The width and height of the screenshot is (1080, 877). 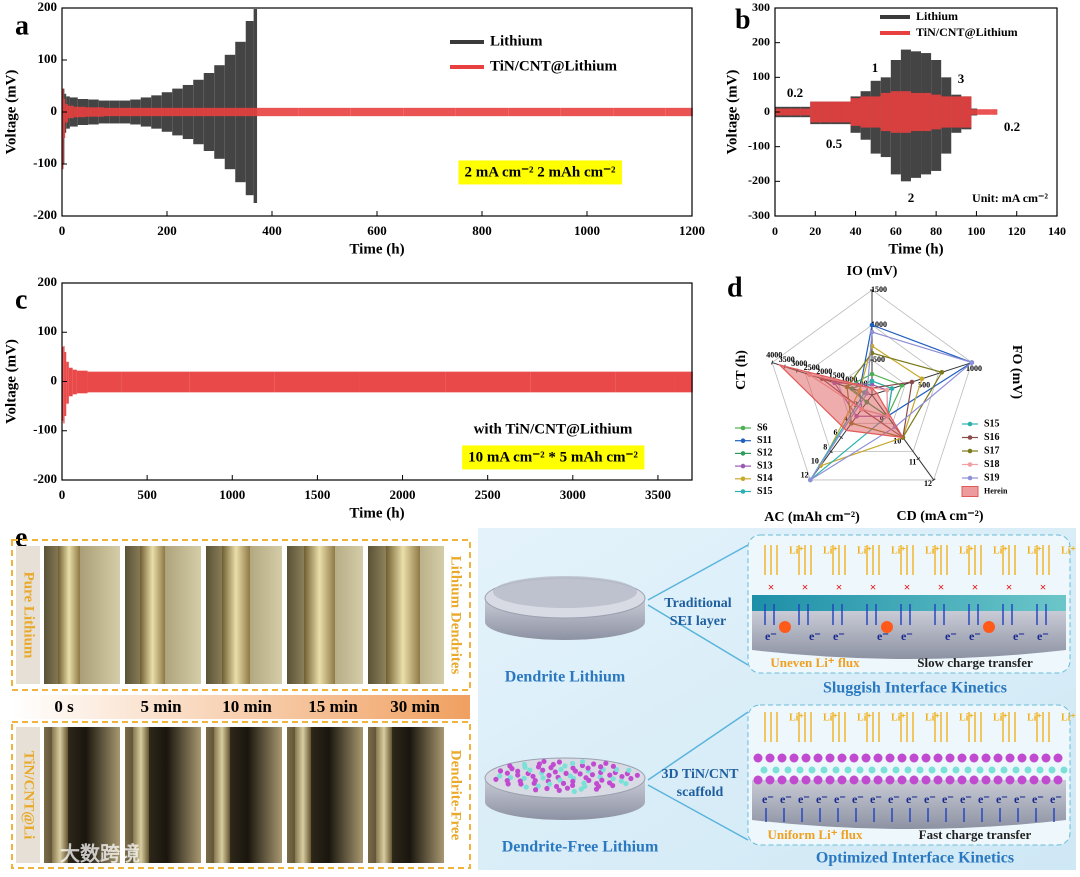 I want to click on panel-label: e, so click(x=21, y=537).